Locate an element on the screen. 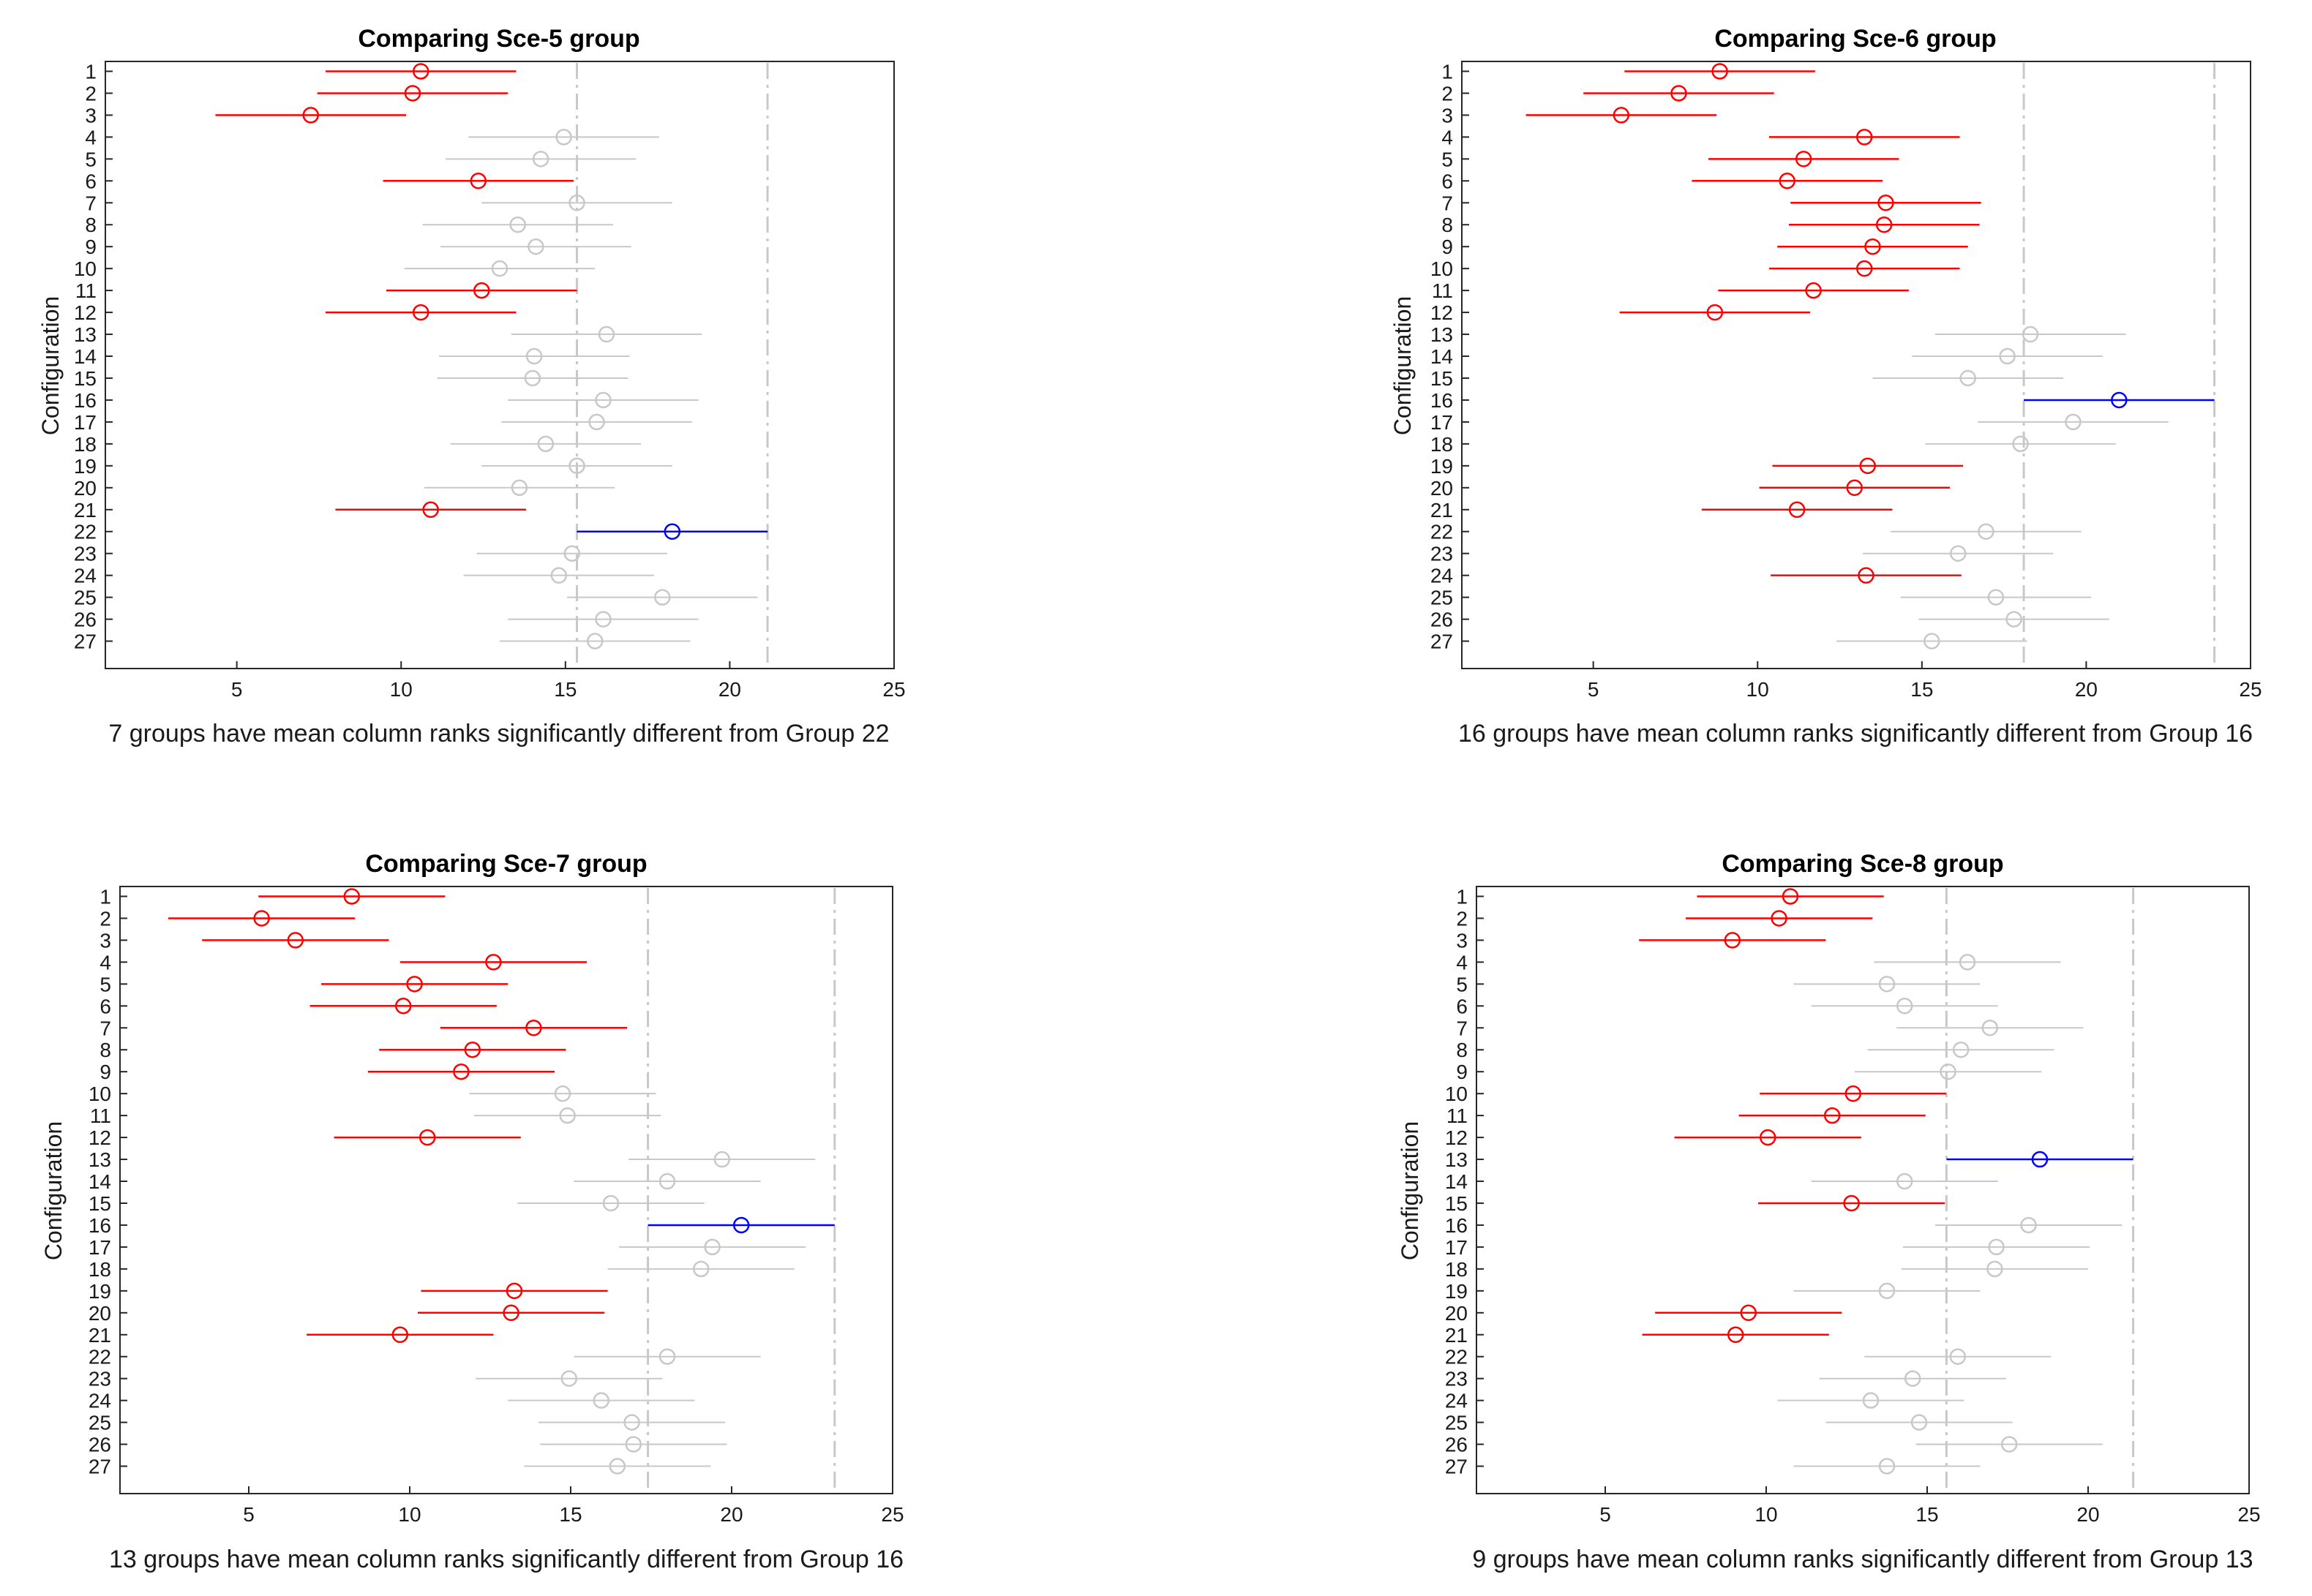 The width and height of the screenshot is (2312, 1596). x-tick-label: 10 is located at coordinates (410, 1515).